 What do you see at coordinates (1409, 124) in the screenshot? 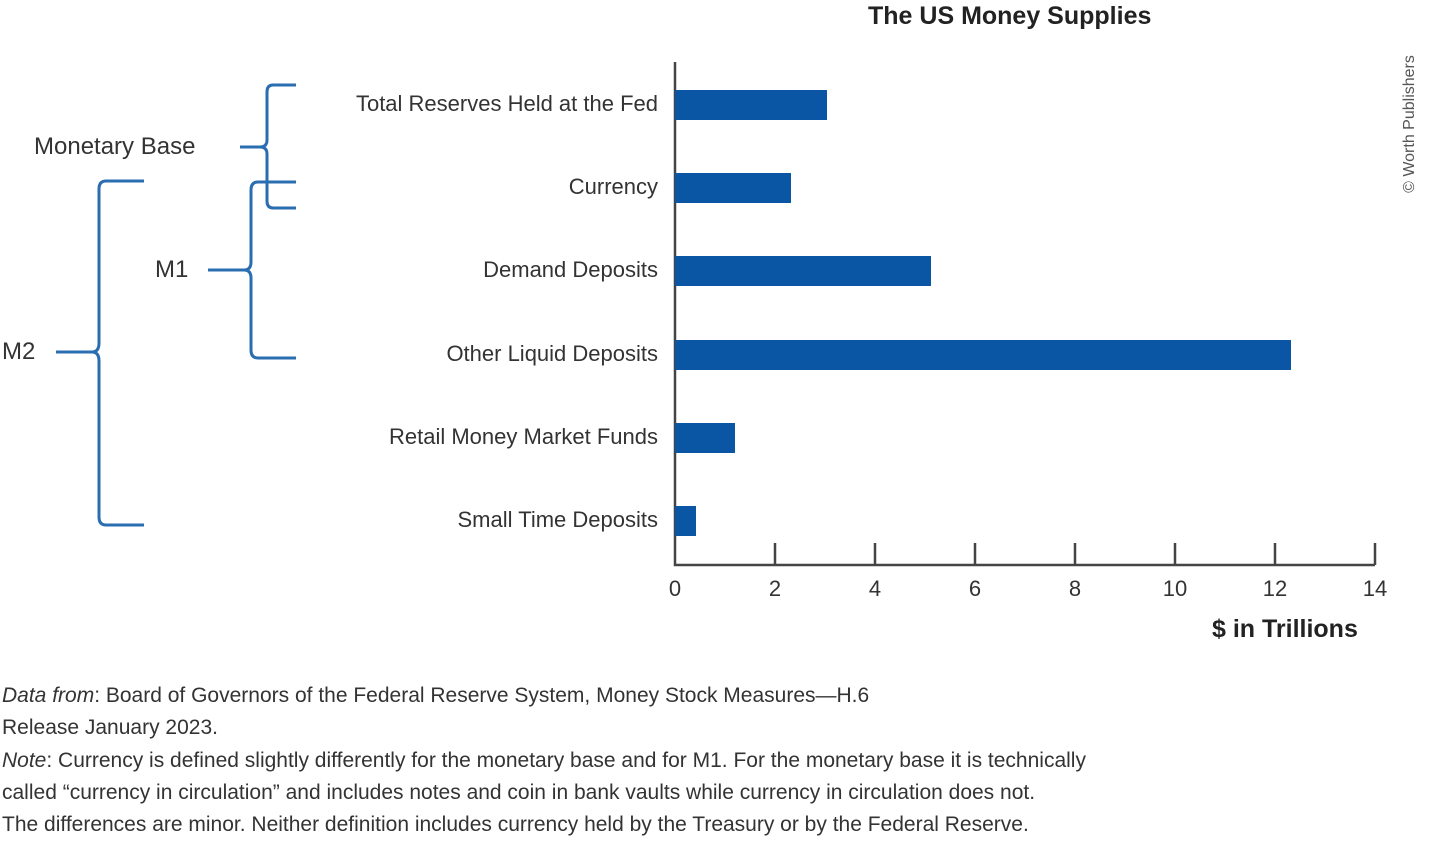
I see `copyright-notice: © Worth Publishers` at bounding box center [1409, 124].